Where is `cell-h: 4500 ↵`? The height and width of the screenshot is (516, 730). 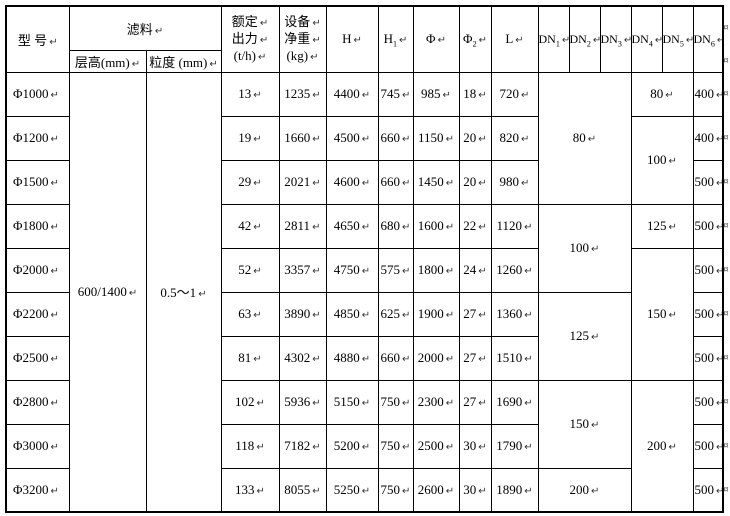 cell-h: 4500 ↵ is located at coordinates (352, 138).